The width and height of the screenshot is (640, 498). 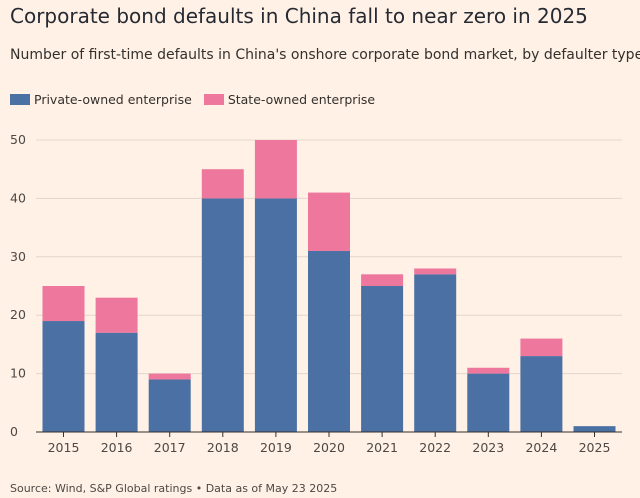 What do you see at coordinates (117, 447) in the screenshot?
I see `x-tick-label: 2016` at bounding box center [117, 447].